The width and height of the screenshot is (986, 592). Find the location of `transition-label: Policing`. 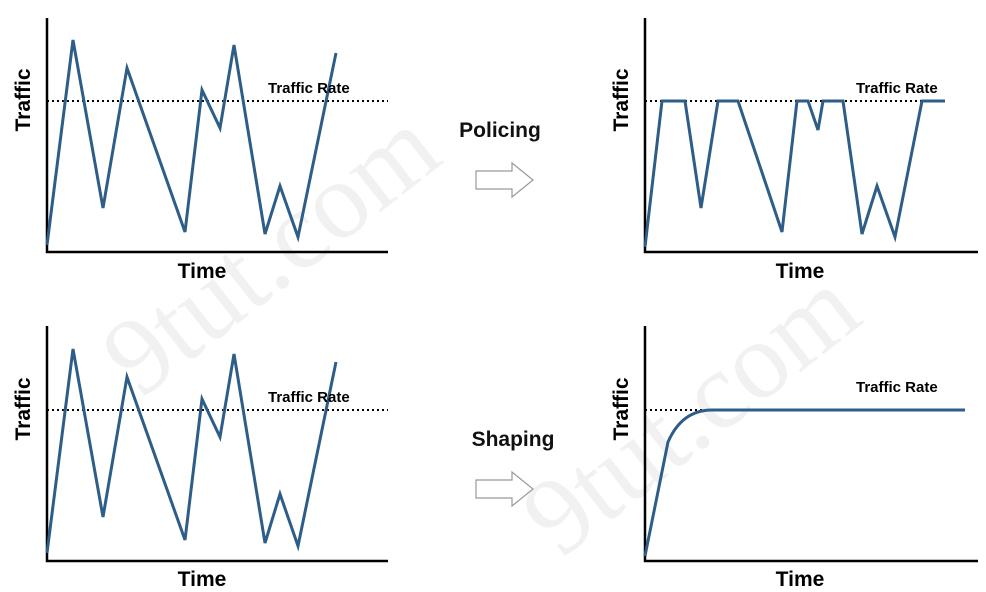

transition-label: Policing is located at coordinates (500, 130).